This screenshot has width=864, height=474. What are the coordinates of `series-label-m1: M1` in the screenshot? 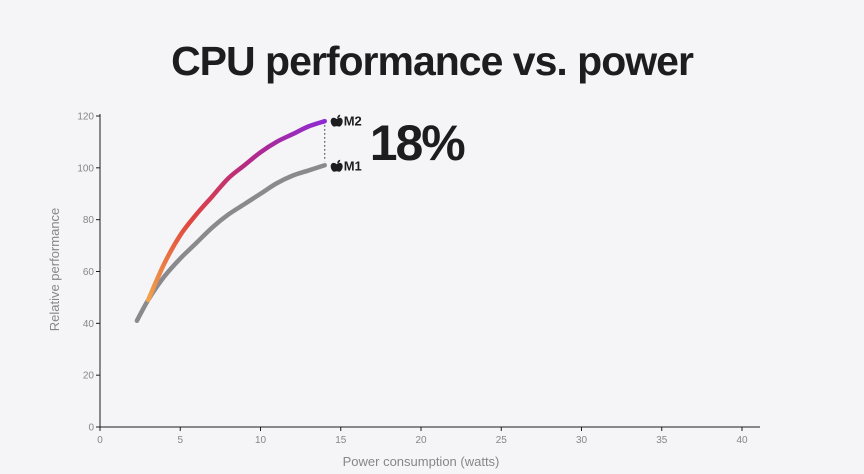 It's located at (353, 166).